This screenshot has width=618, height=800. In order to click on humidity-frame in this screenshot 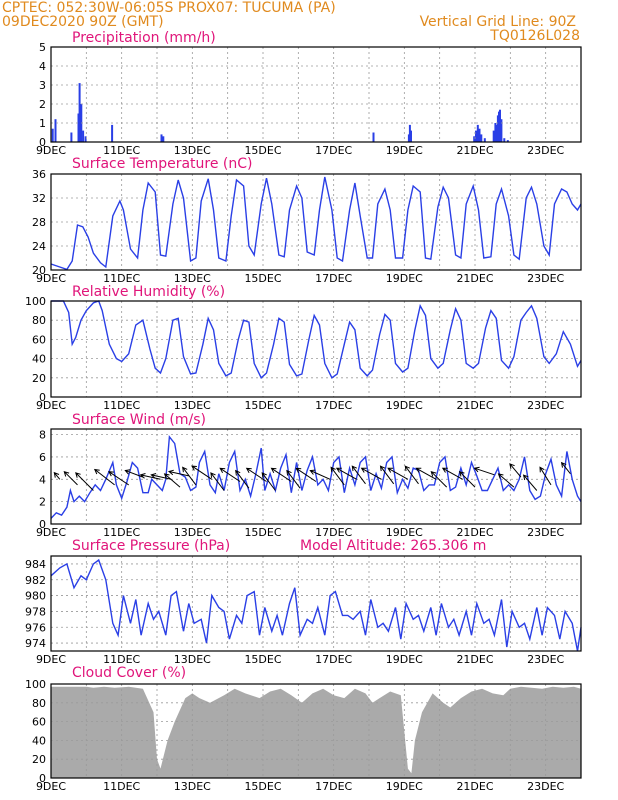, I will do `click(316, 349)`.